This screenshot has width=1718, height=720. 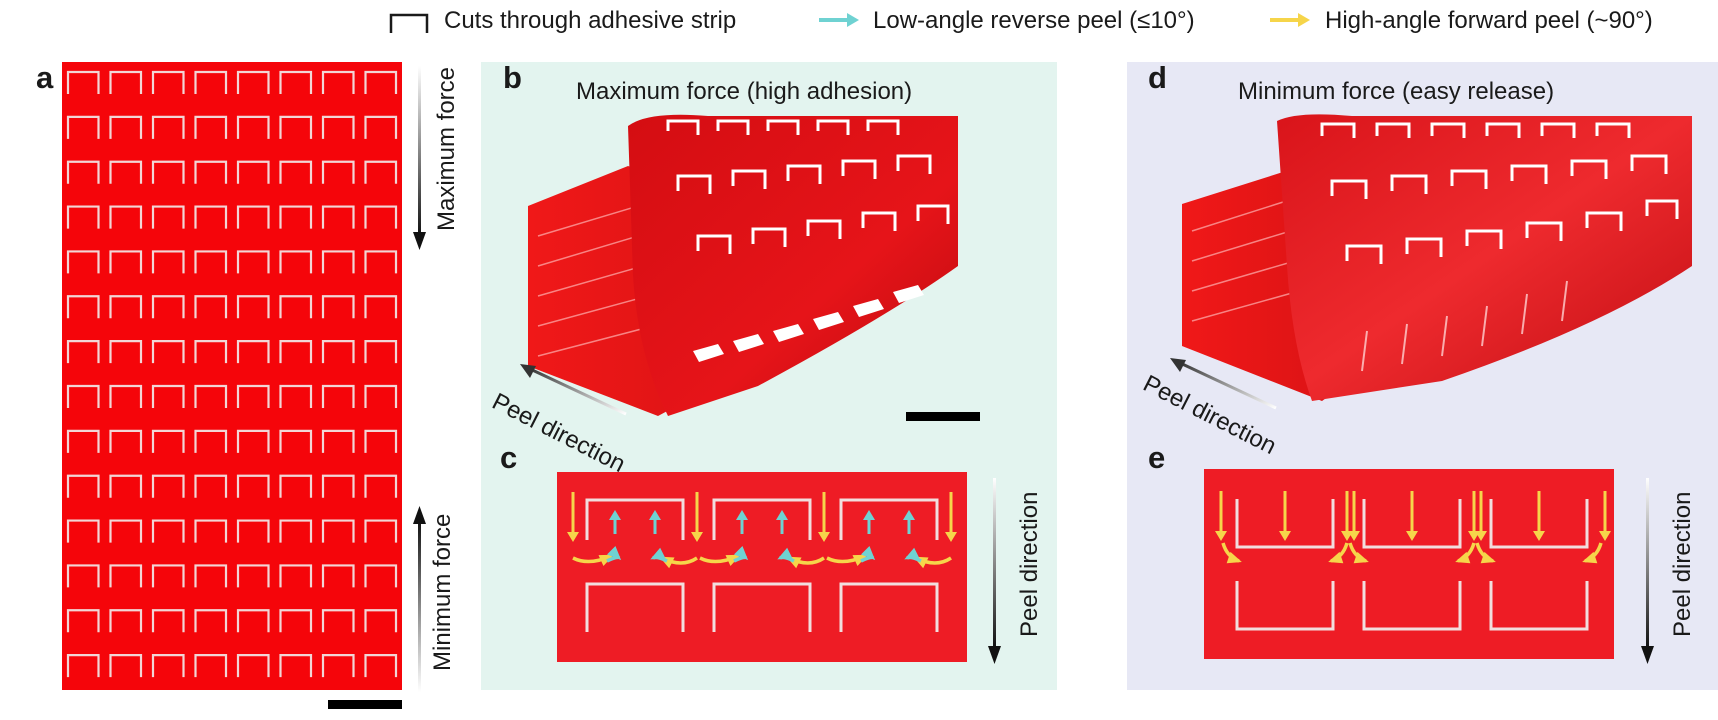 What do you see at coordinates (509, 457) in the screenshot?
I see `panel-c-label: c` at bounding box center [509, 457].